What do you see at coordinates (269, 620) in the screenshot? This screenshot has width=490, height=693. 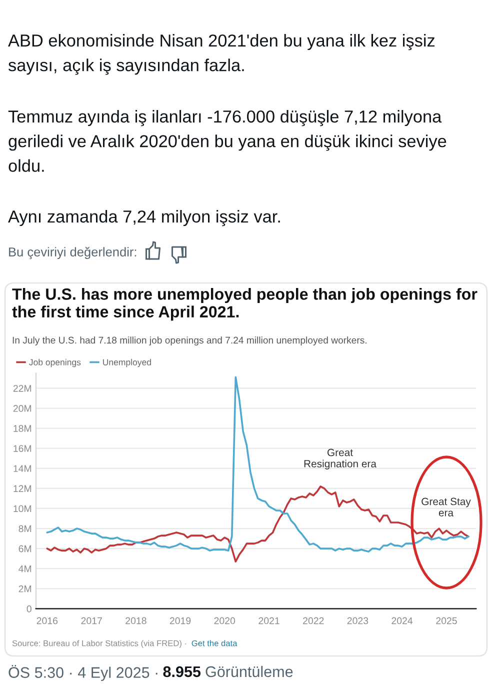 I see `x-tick-label: 2021` at bounding box center [269, 620].